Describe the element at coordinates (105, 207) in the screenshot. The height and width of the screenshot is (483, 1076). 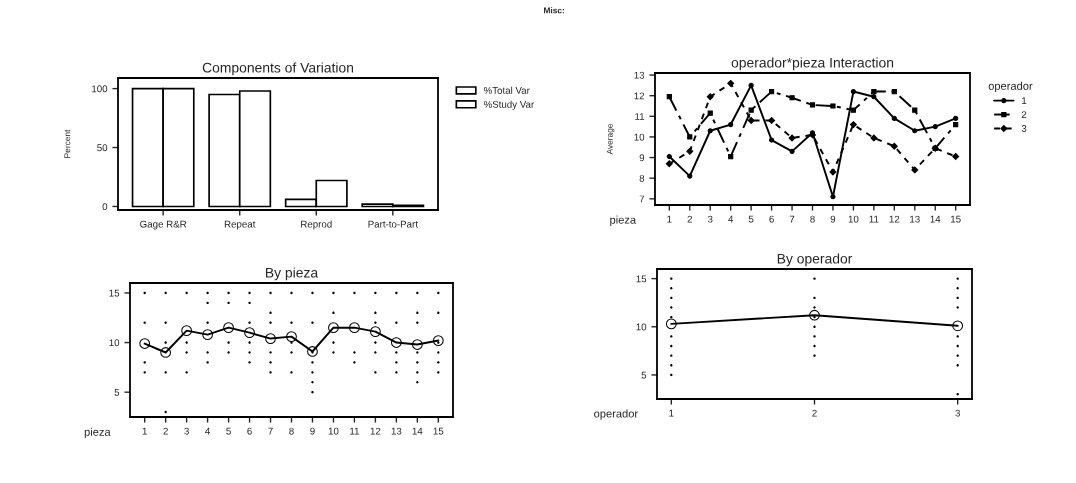
I see `y-tick-label: 0` at that location.